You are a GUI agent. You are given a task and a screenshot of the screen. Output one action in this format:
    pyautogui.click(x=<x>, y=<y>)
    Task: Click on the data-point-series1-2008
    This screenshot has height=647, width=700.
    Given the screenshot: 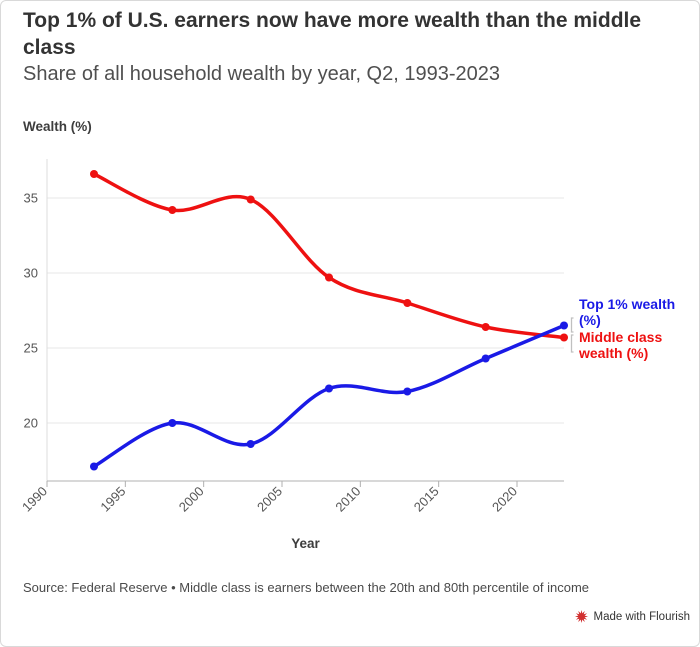 What is the action you would take?
    pyautogui.click(x=329, y=277)
    